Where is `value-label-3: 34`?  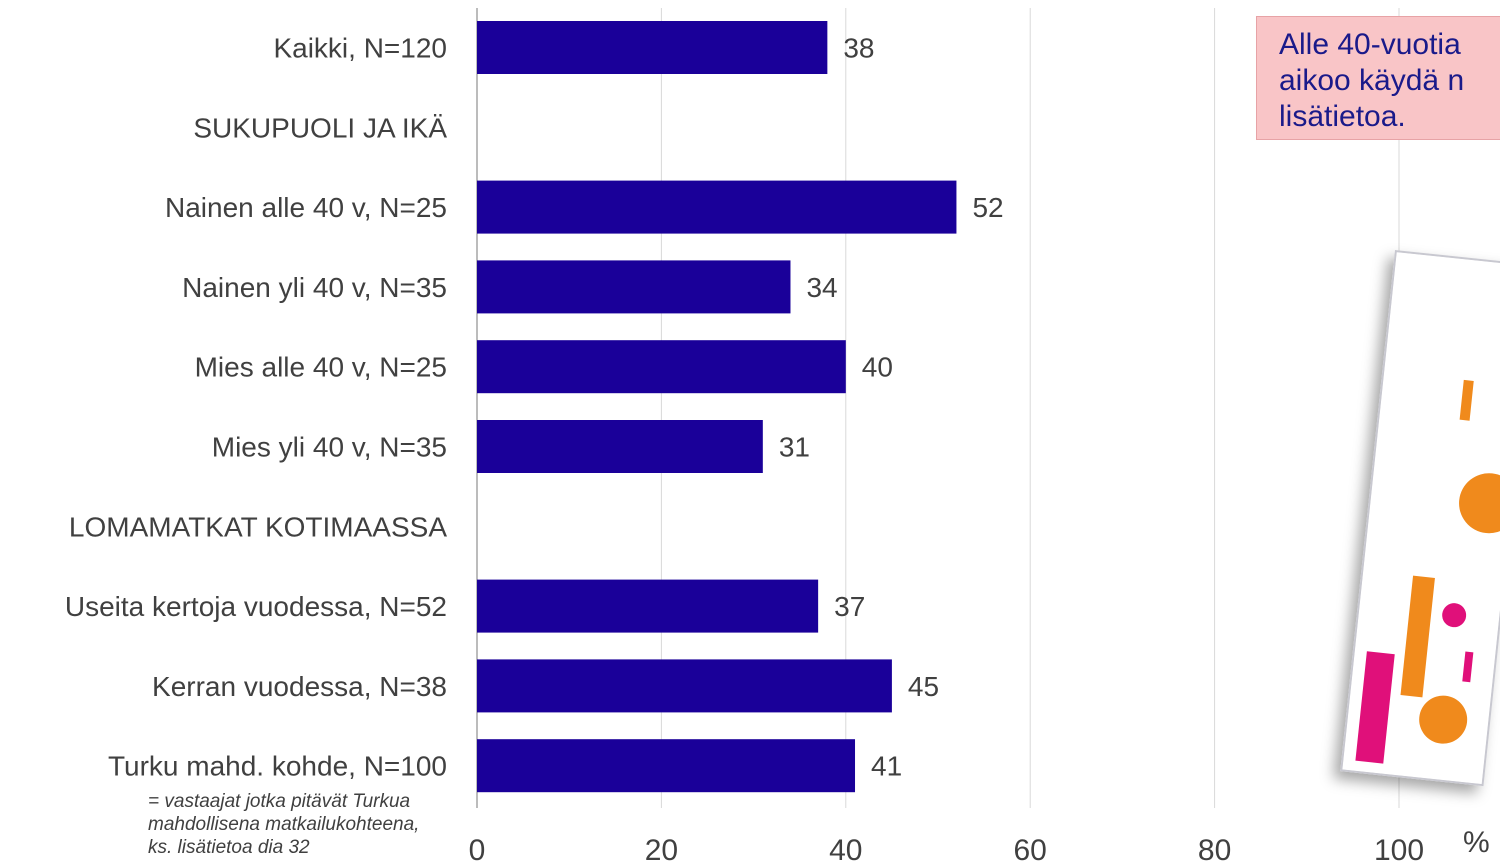 value-label-3: 34 is located at coordinates (821, 287).